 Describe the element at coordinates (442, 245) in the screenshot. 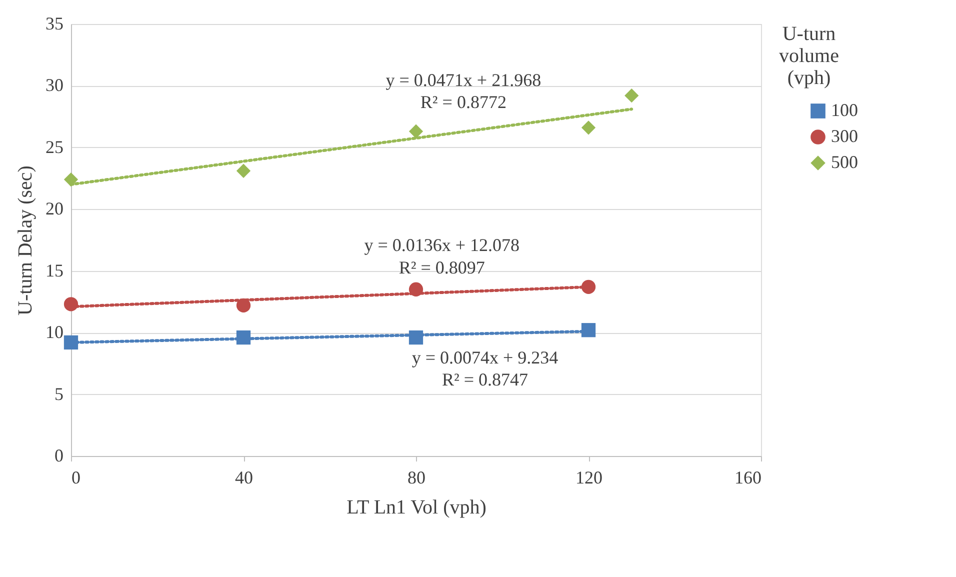

I see `annotation: y = 0.0136x + 12.078` at that location.